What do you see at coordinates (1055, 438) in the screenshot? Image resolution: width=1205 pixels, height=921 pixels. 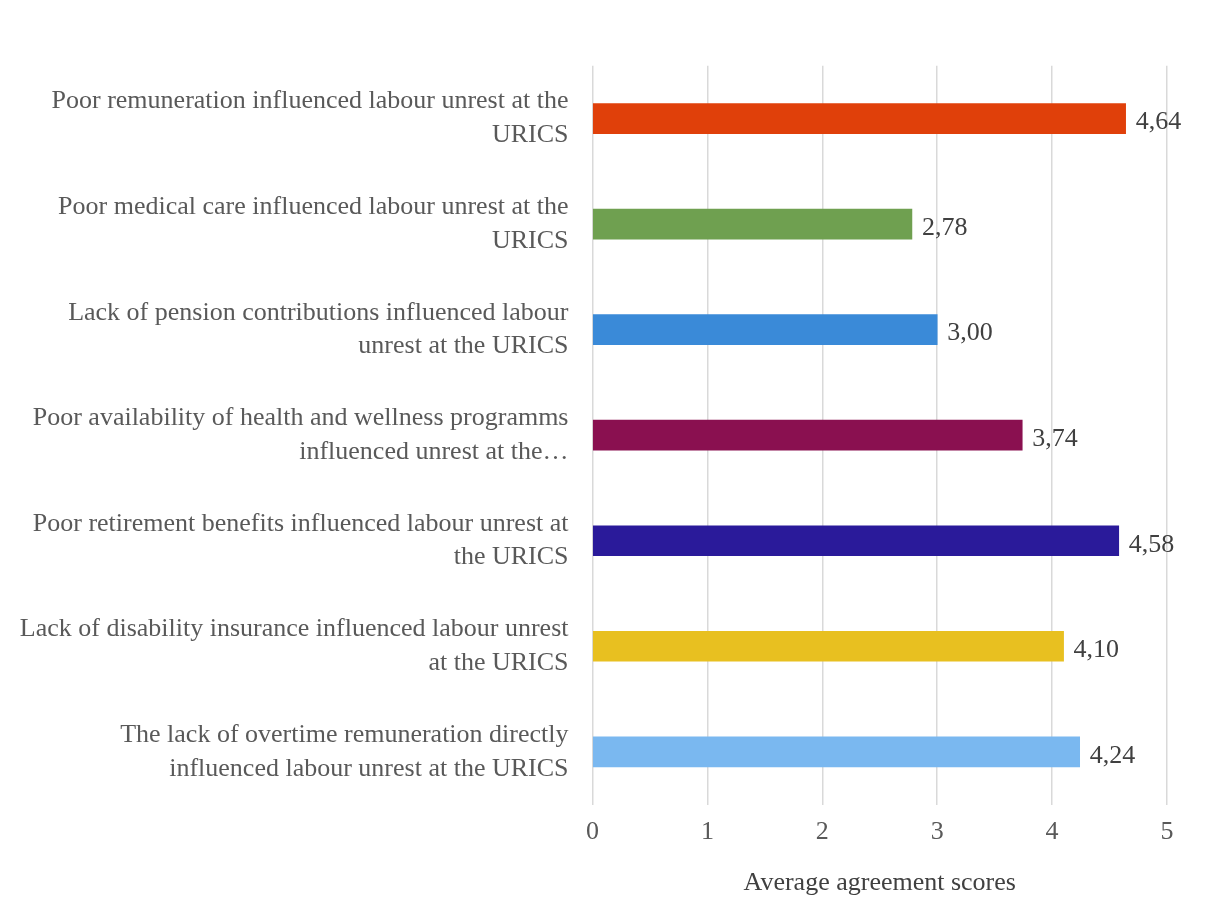 I see `data-label: 3,74` at bounding box center [1055, 438].